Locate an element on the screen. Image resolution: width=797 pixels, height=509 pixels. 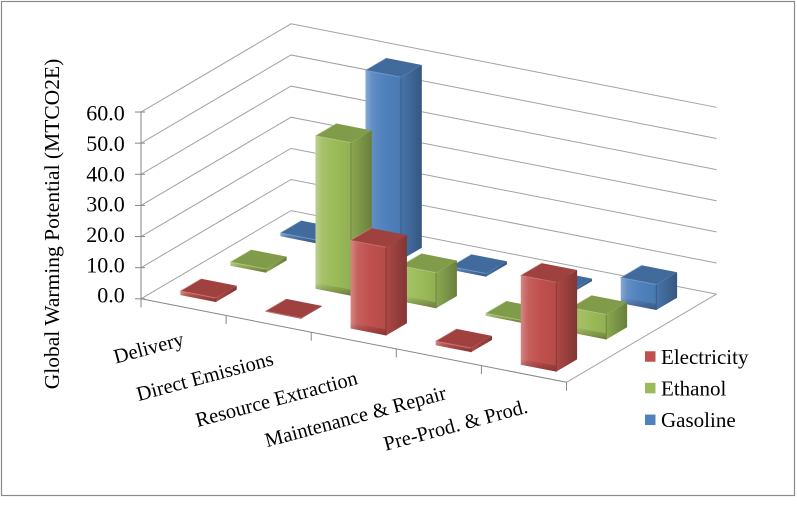
svg-text: 0.0 is located at coordinates (111, 295).